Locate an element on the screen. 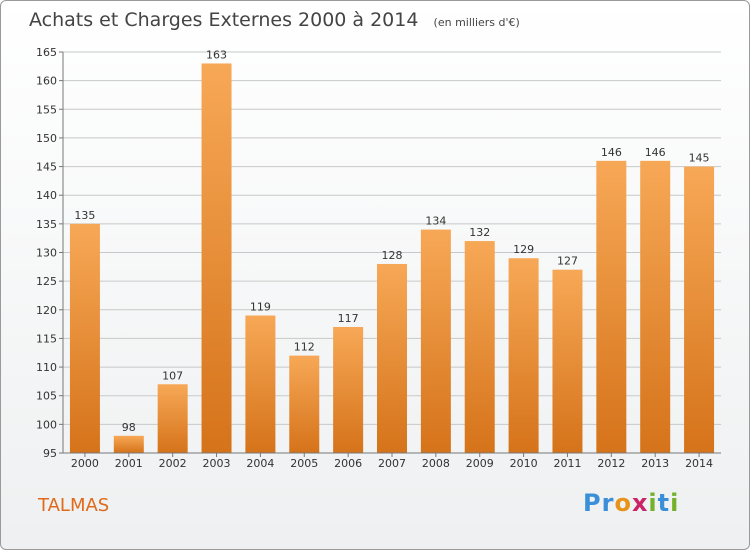 The width and height of the screenshot is (750, 550). chart-subtitle: (en milliers d'€) is located at coordinates (476, 22).